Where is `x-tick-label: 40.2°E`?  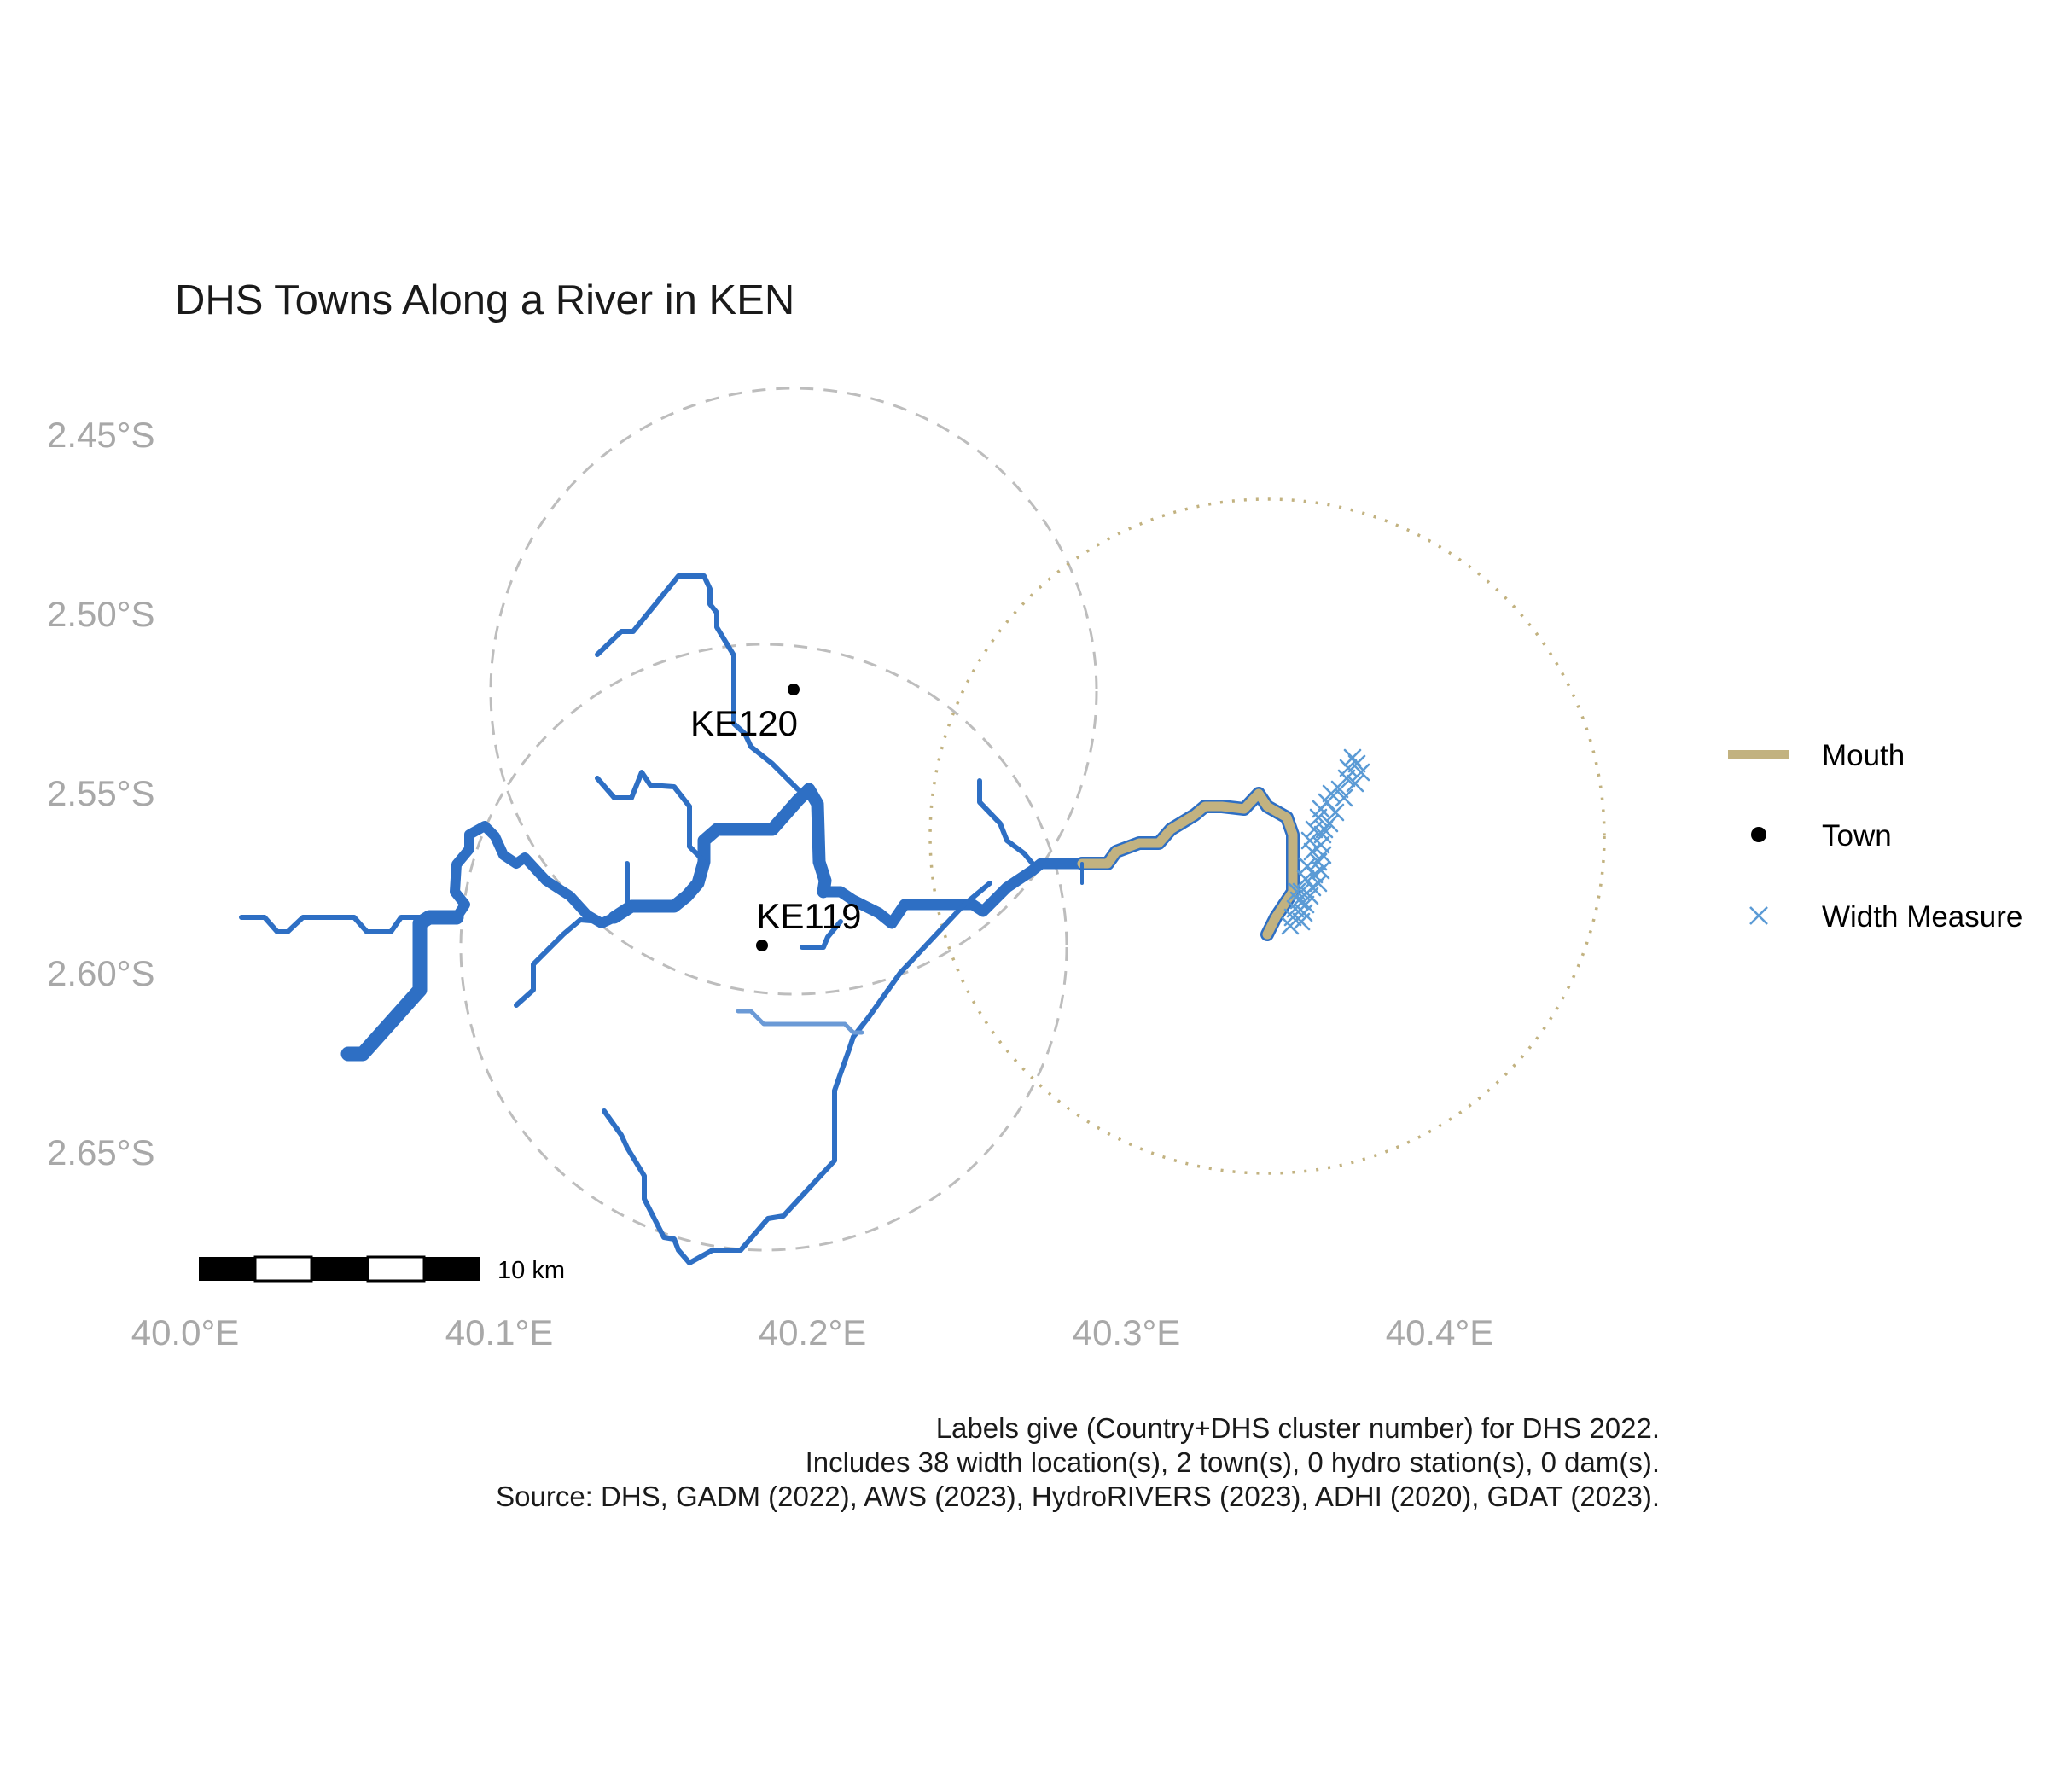 x-tick-label: 40.2°E is located at coordinates (813, 1332).